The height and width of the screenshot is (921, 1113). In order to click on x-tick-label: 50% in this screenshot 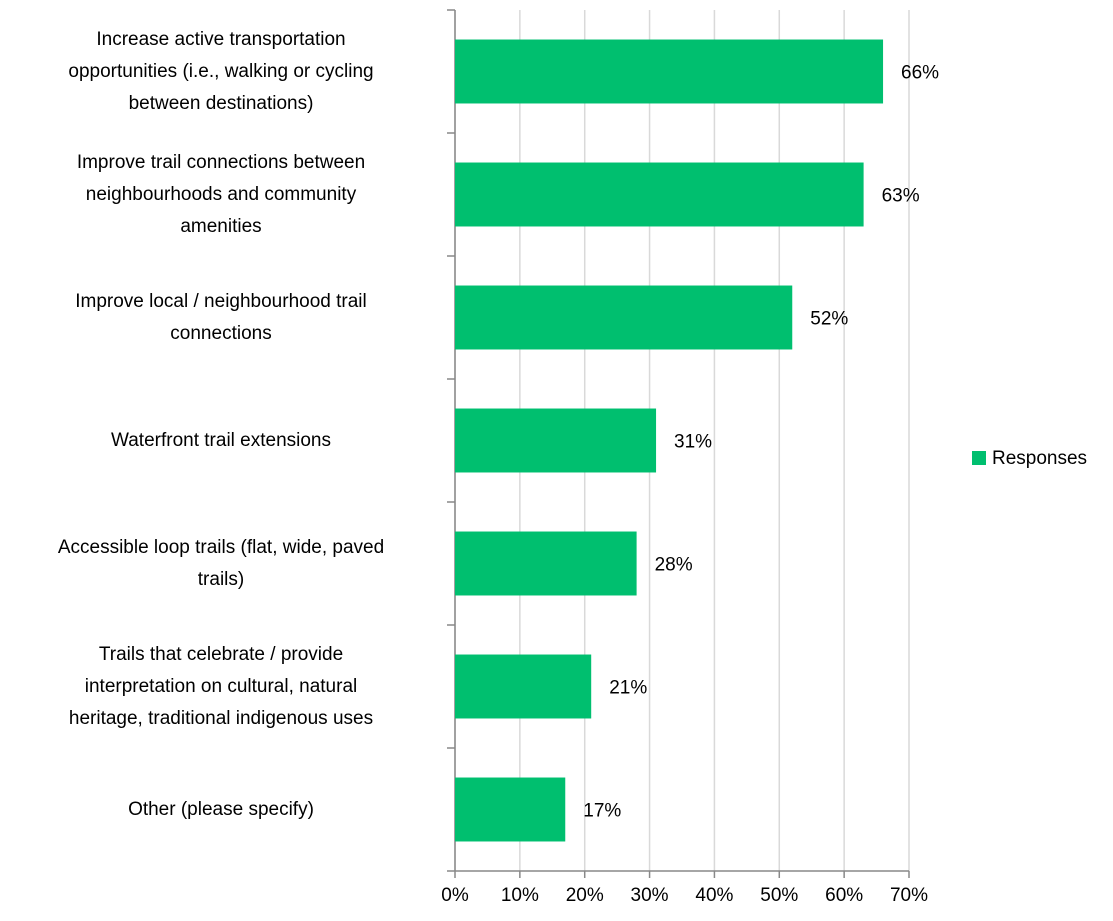, I will do `click(779, 895)`.